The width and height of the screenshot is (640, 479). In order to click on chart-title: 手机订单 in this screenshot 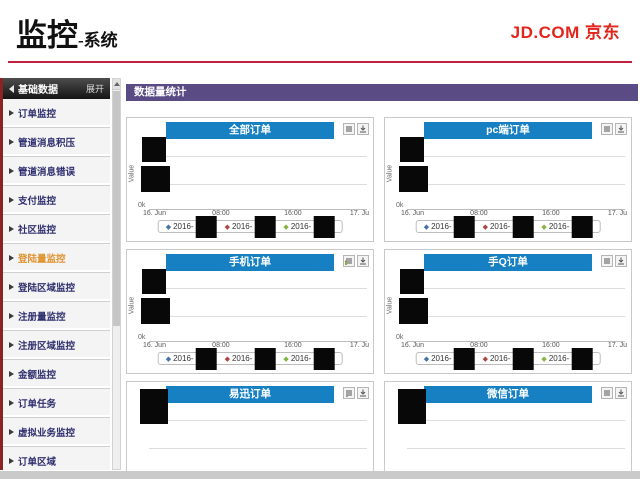, I will do `click(250, 262)`.